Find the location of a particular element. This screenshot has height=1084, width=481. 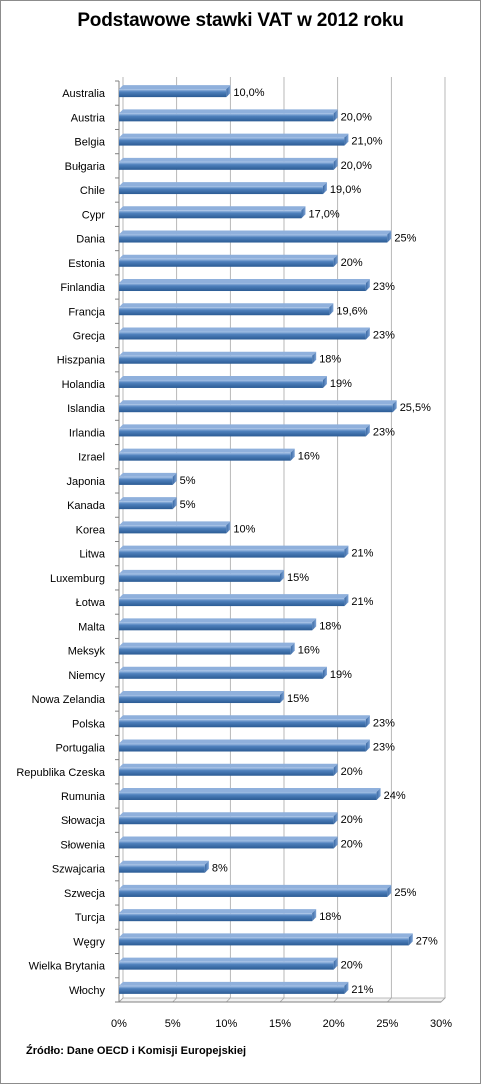

category-label: Turcja is located at coordinates (90, 918).